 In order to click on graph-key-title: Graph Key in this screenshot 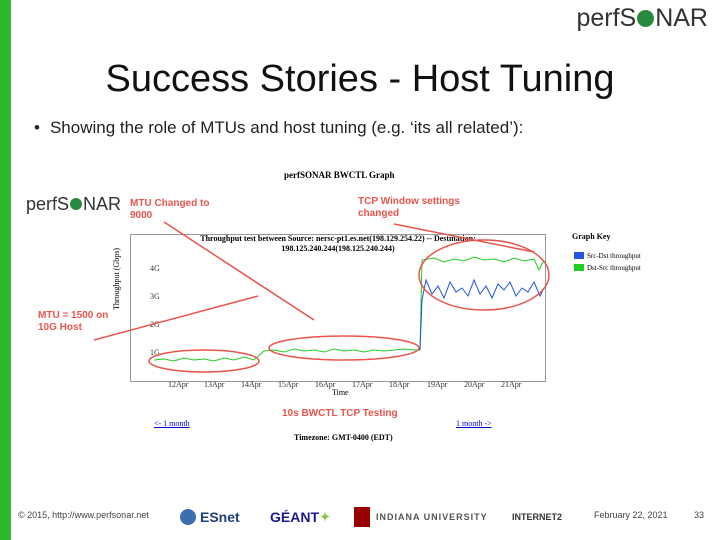, I will do `click(591, 236)`.